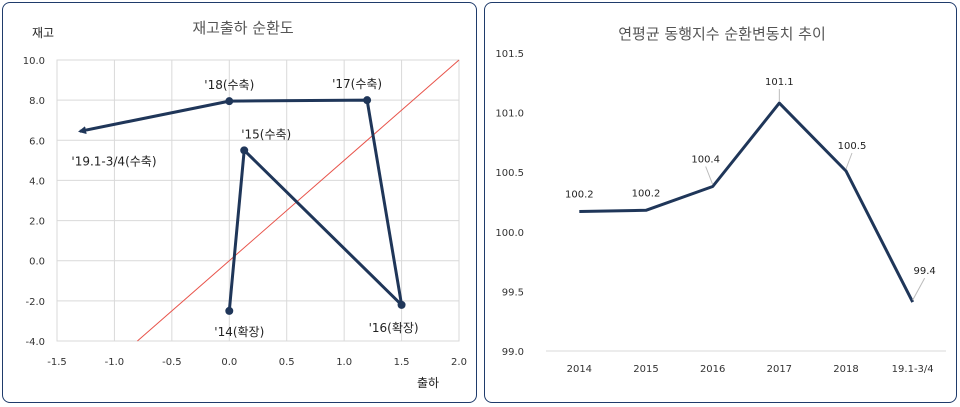 The height and width of the screenshot is (407, 960). What do you see at coordinates (172, 362) in the screenshot?
I see `x-tick-label: -0.5` at bounding box center [172, 362].